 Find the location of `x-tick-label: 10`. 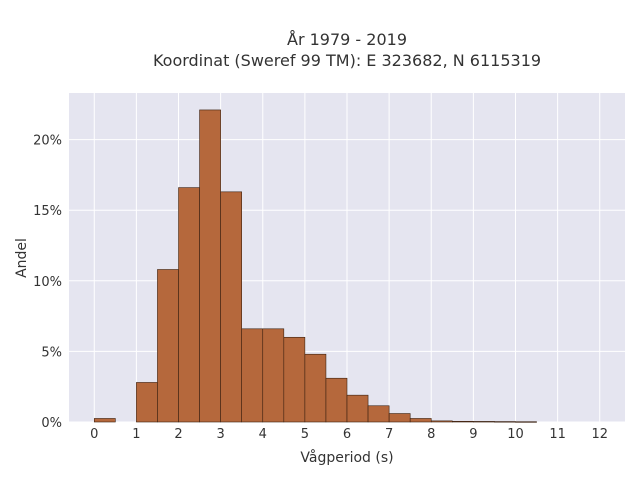

x-tick-label: 10 is located at coordinates (515, 434).